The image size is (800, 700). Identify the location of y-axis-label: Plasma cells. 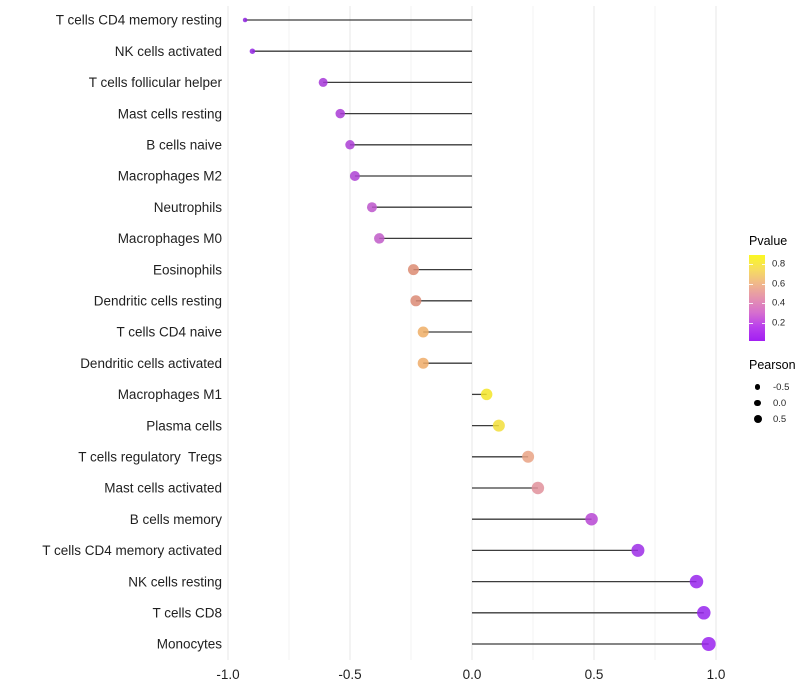
(184, 425).